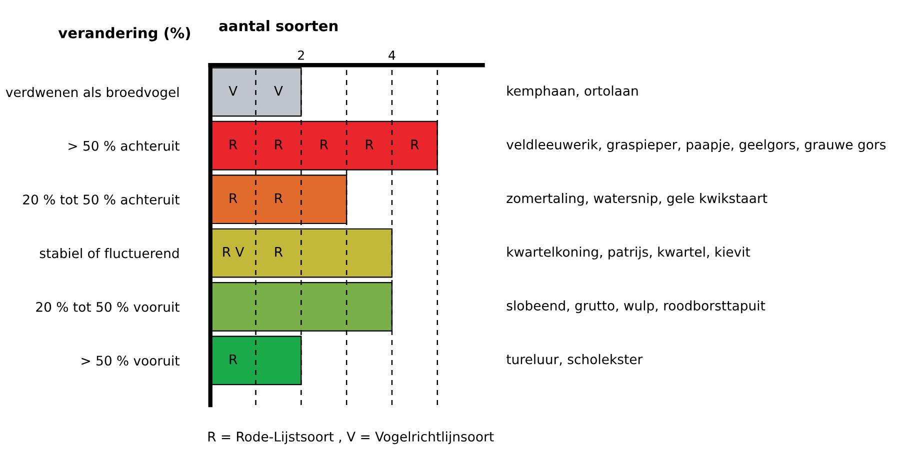 Image resolution: width=899 pixels, height=449 pixels. Describe the element at coordinates (351, 437) in the screenshot. I see `text: R = Rode-Lijstsoort , V = Vogelrichtlijnsoort` at that location.